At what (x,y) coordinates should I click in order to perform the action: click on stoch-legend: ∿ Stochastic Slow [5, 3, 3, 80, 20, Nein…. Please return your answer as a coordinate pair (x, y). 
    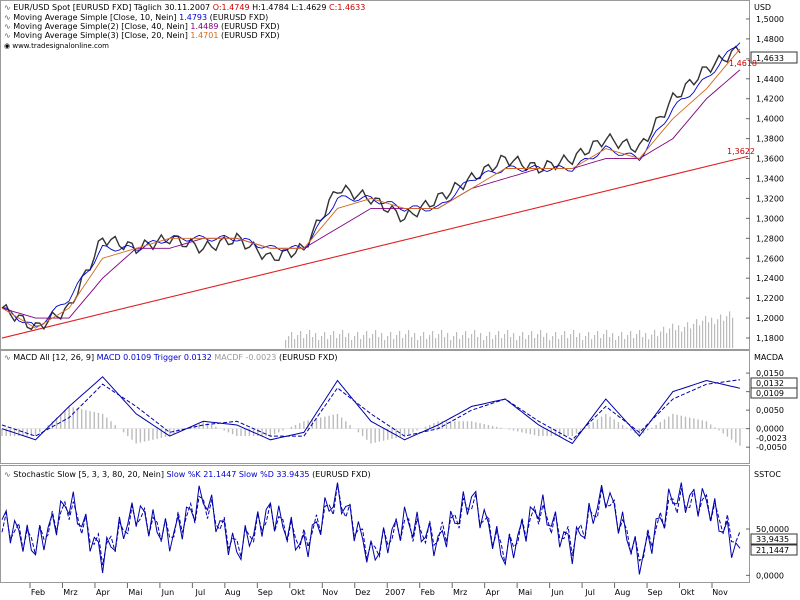
    Looking at the image, I should click on (187, 474).